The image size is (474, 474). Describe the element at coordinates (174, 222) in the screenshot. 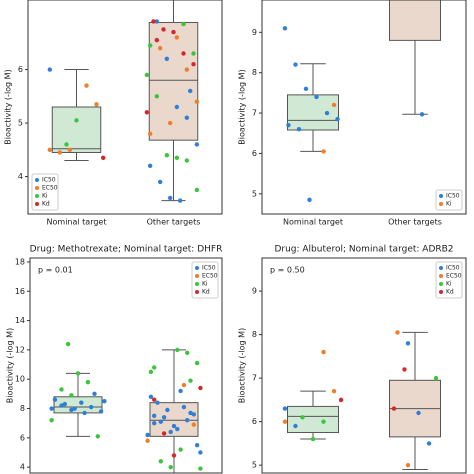

I see `x-tick-label: Other targets` at that location.